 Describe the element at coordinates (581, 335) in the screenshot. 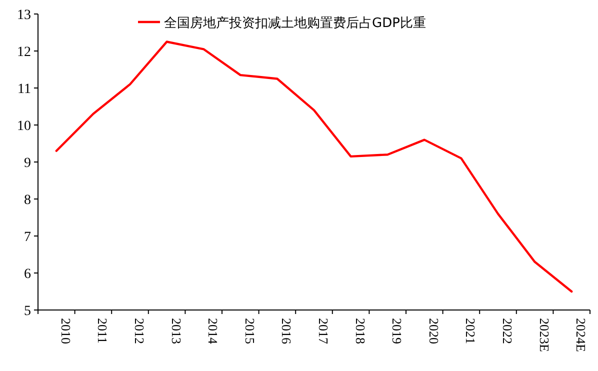

I see `x-tick-label: 2024E` at that location.